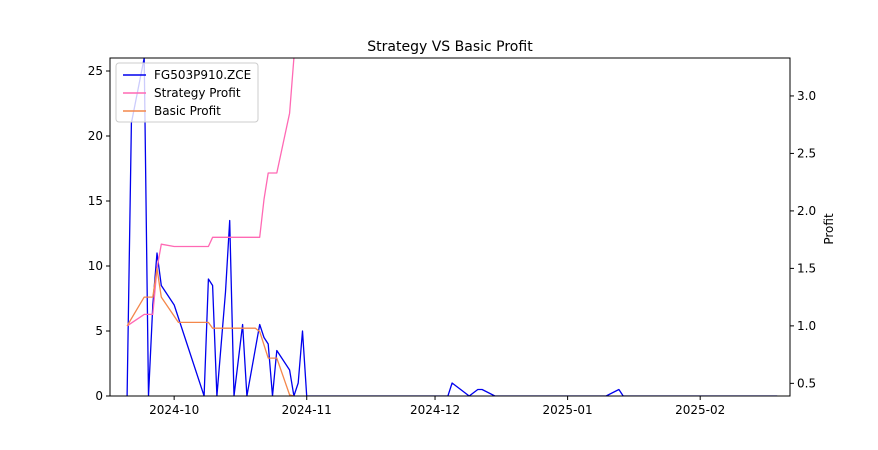 Image resolution: width=878 pixels, height=450 pixels. What do you see at coordinates (806, 211) in the screenshot?
I see `y-right-tick-label: 2.0` at bounding box center [806, 211].